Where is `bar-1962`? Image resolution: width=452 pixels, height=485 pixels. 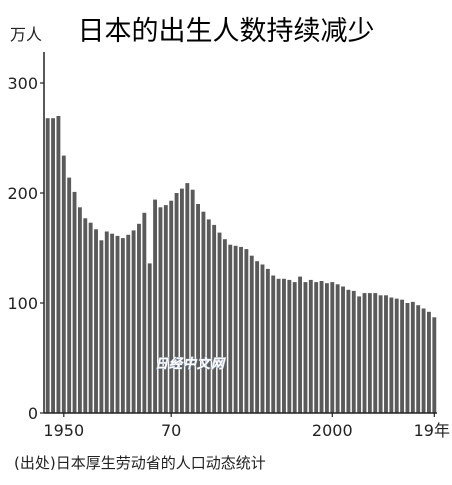
bar-1962 is located at coordinates (128, 323).